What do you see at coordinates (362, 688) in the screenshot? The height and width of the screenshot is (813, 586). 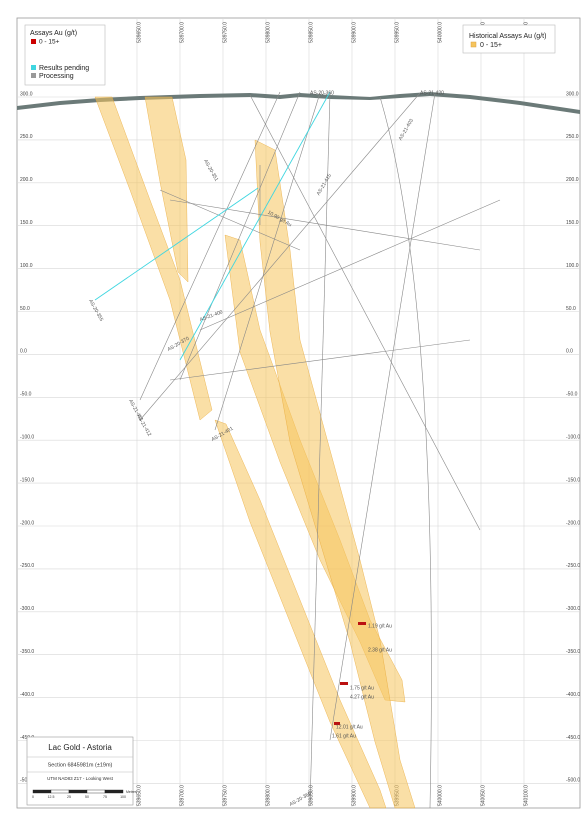 I see `assay-label: 1.75 g/t Au` at bounding box center [362, 688].